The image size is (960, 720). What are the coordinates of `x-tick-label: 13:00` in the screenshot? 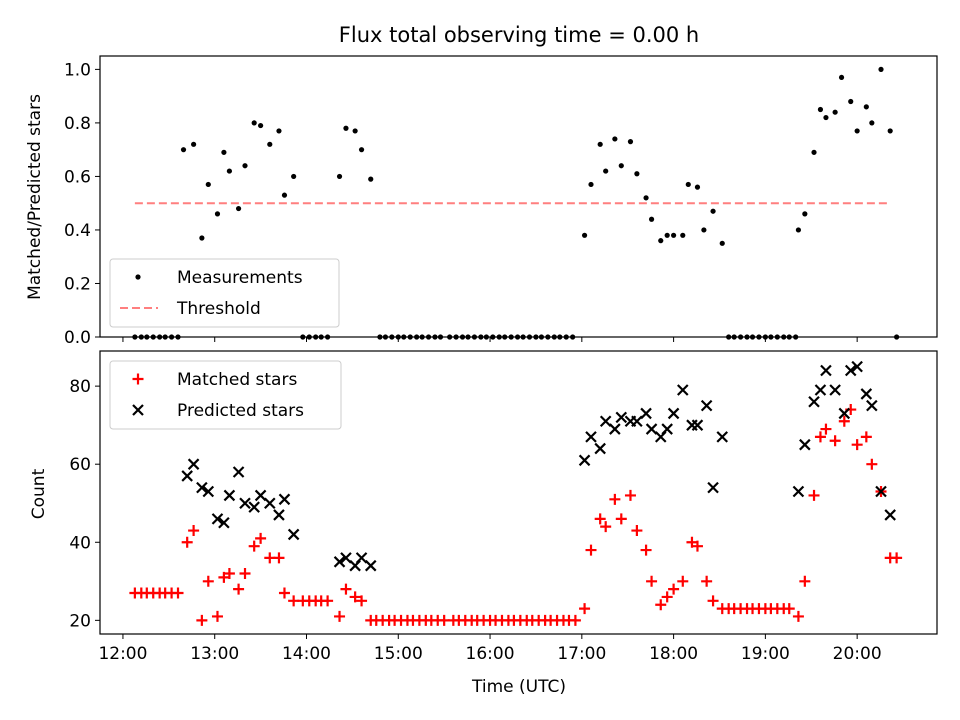 It's located at (214, 654).